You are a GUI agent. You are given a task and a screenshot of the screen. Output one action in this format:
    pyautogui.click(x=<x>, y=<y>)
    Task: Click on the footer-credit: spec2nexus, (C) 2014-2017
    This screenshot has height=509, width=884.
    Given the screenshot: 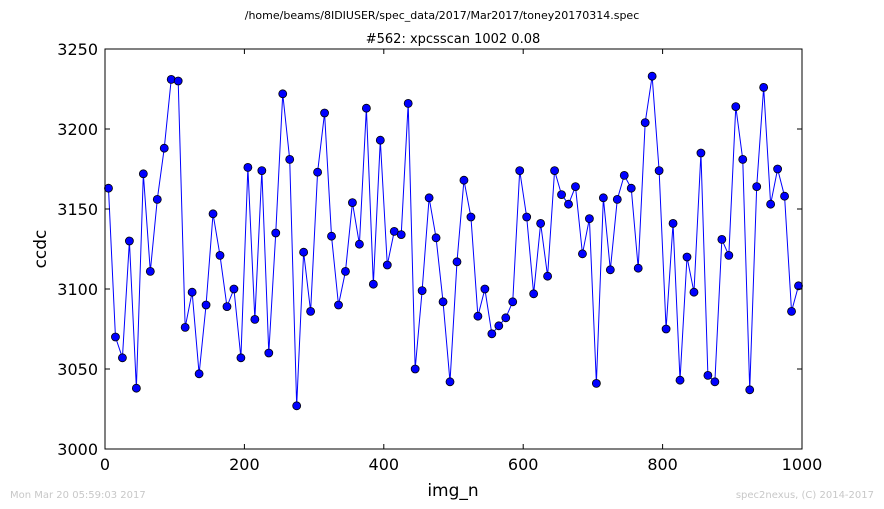 What is the action you would take?
    pyautogui.click(x=805, y=495)
    